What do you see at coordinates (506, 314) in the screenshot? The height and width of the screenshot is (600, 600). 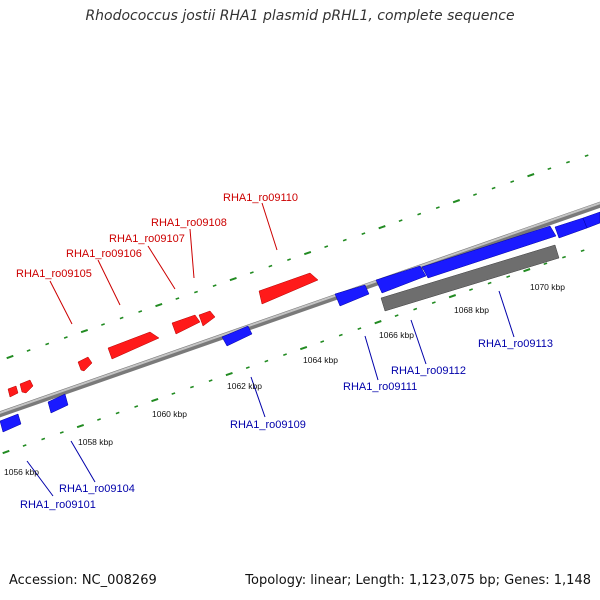 I see `leader-ro09113` at bounding box center [506, 314].